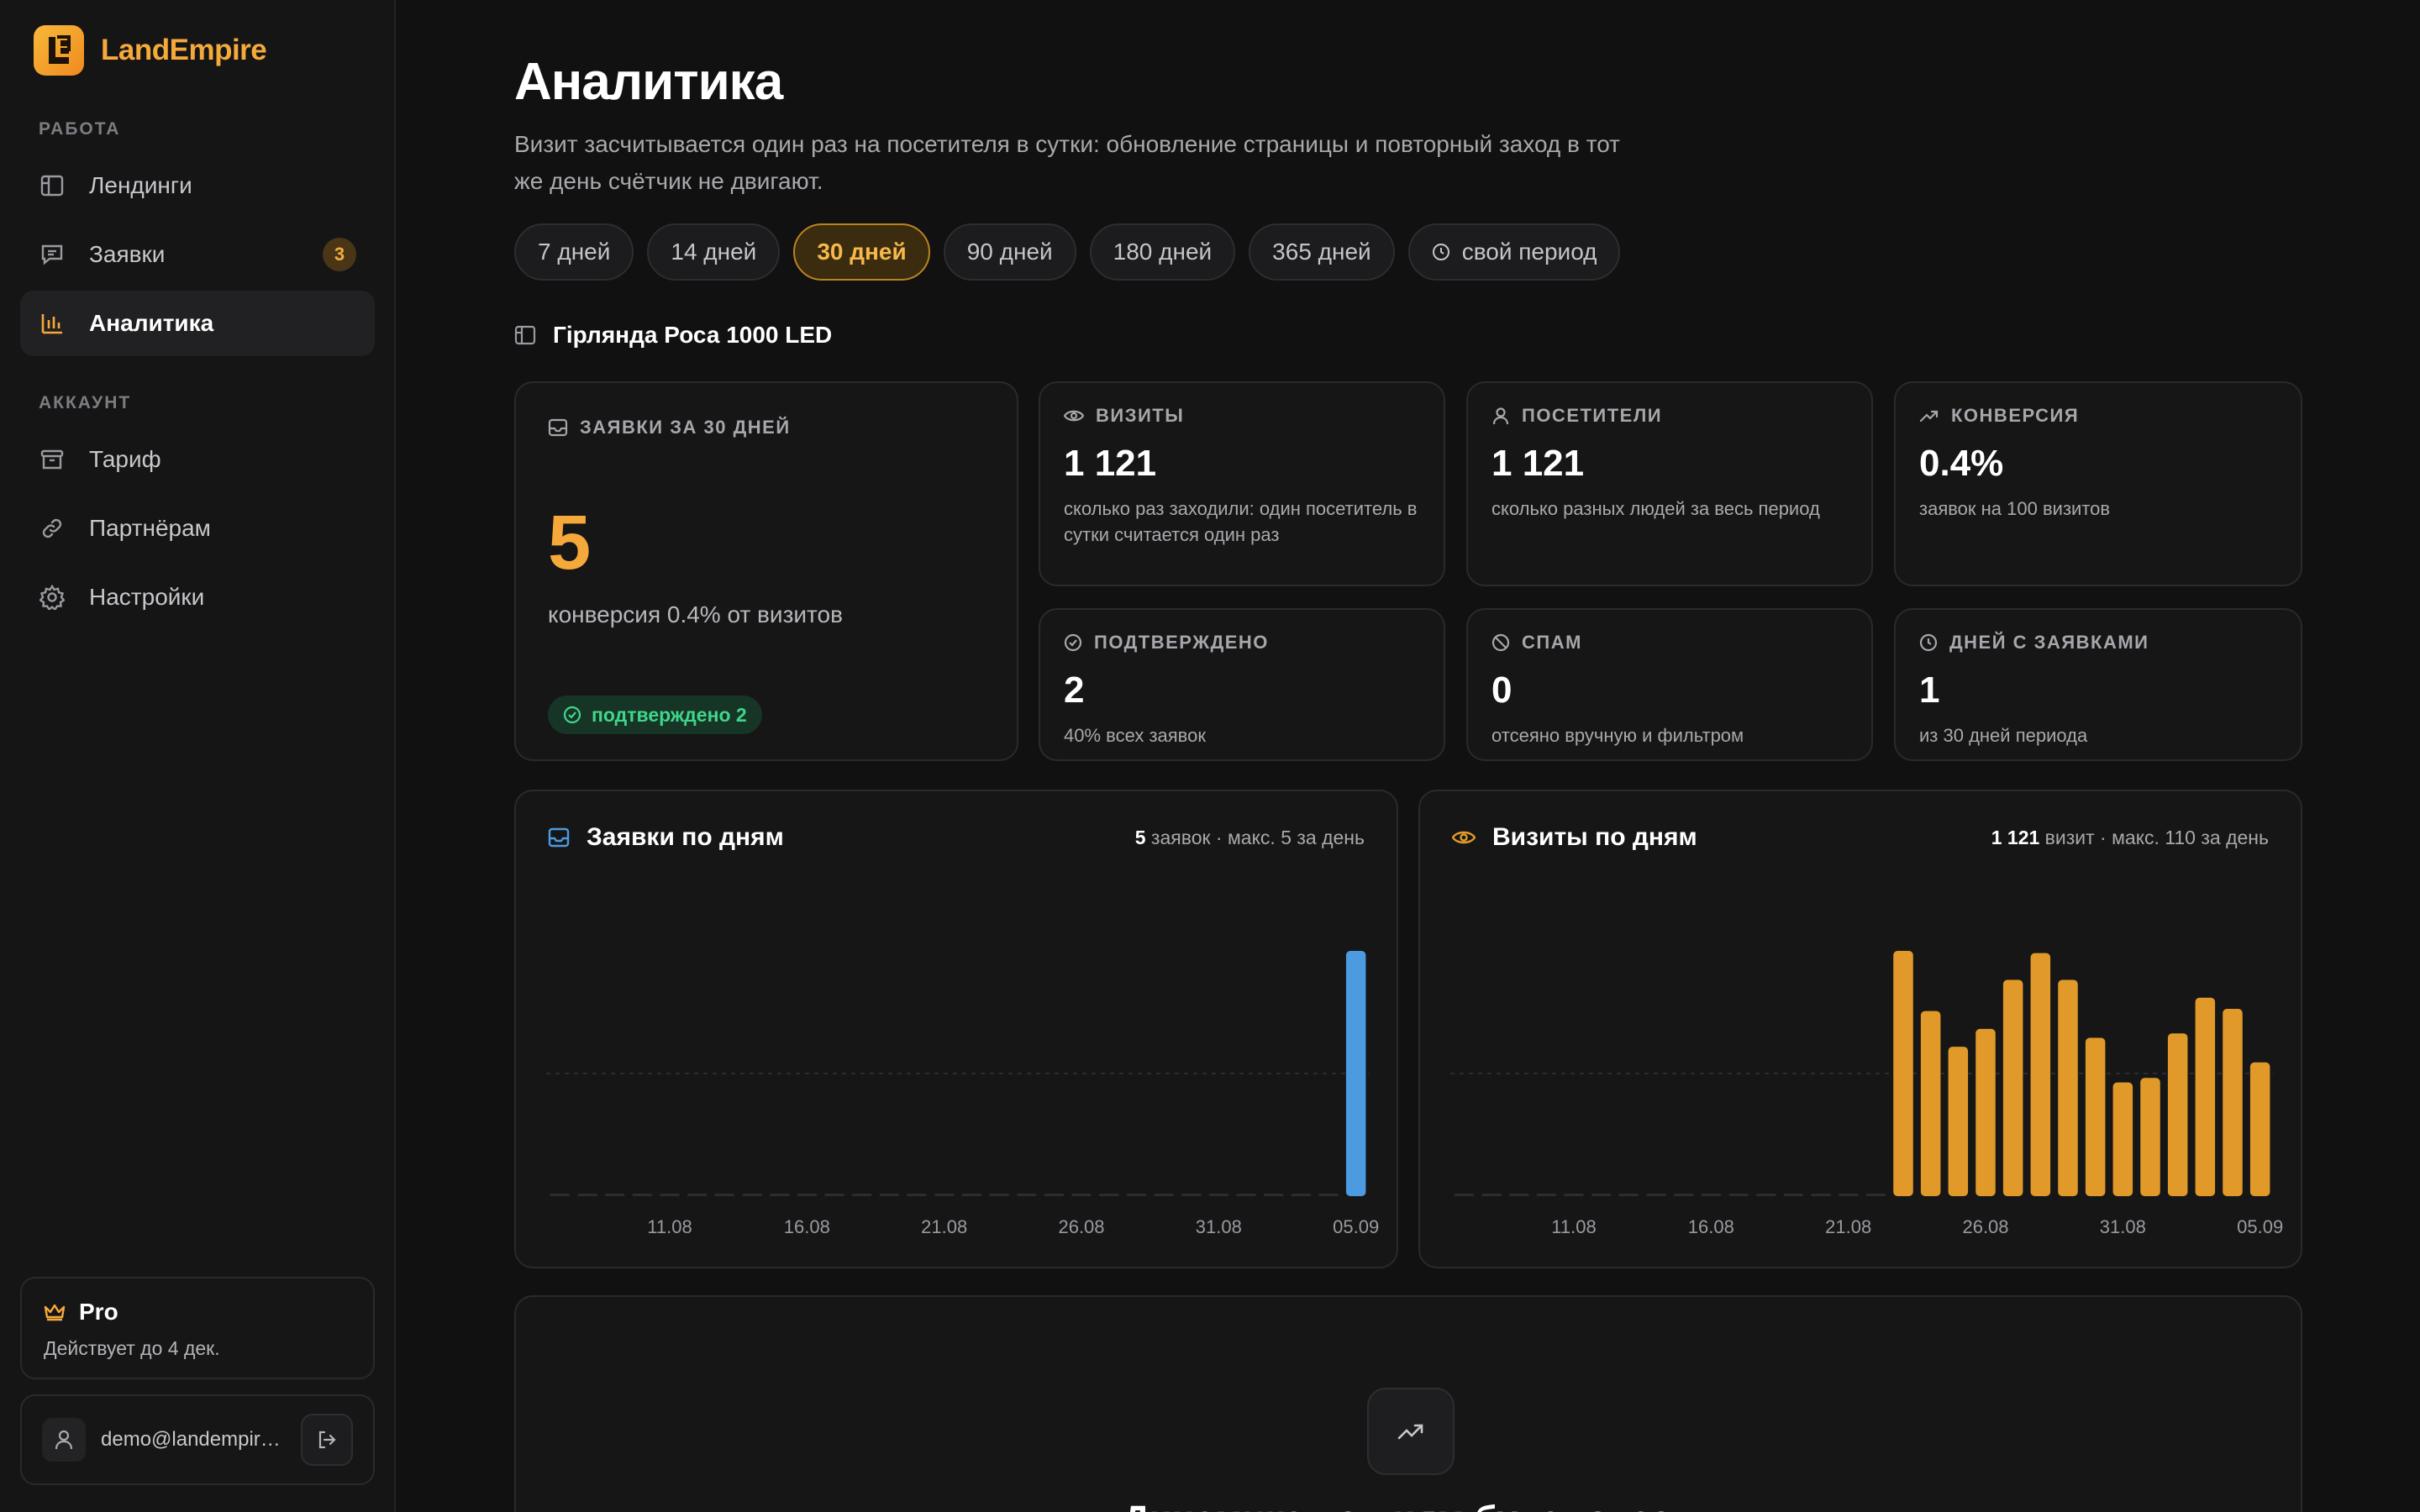 The image size is (2420, 1512). What do you see at coordinates (2095, 1116) in the screenshot?
I see `visits-bar-30.08` at bounding box center [2095, 1116].